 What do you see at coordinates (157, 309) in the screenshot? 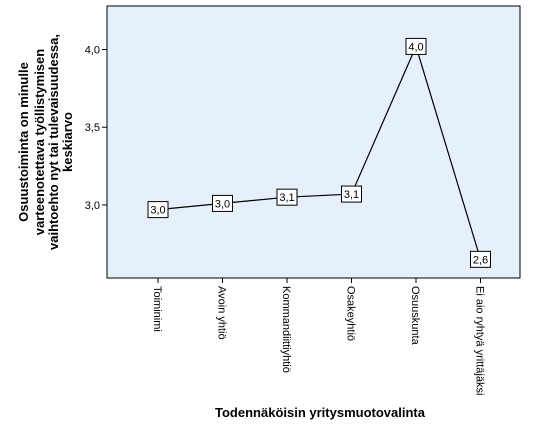
I see `x-tick-label: Toiminimi` at bounding box center [157, 309].